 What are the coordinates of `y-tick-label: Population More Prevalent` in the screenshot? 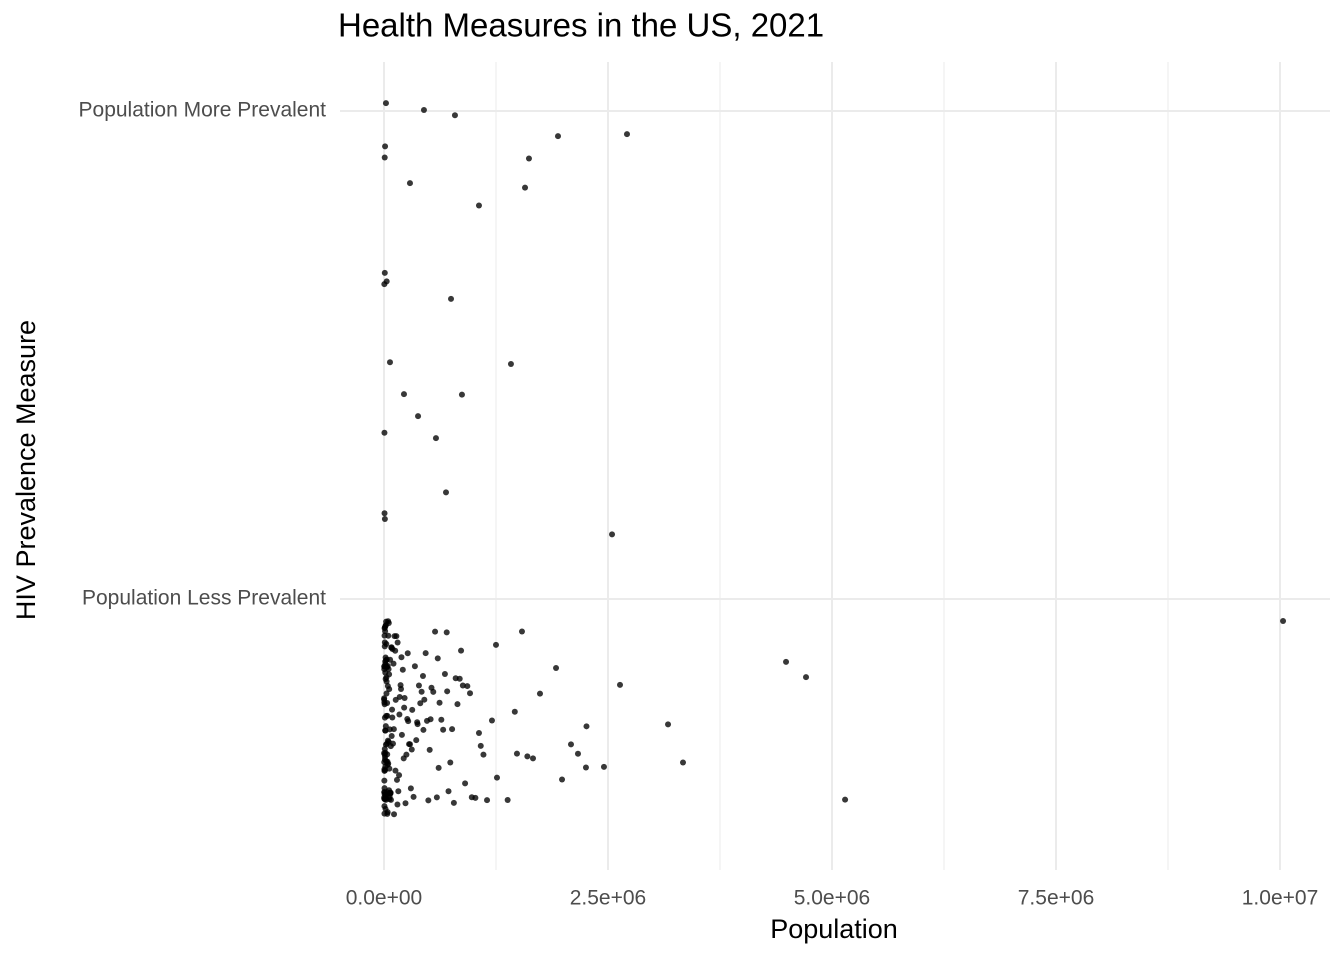 It's located at (203, 110).